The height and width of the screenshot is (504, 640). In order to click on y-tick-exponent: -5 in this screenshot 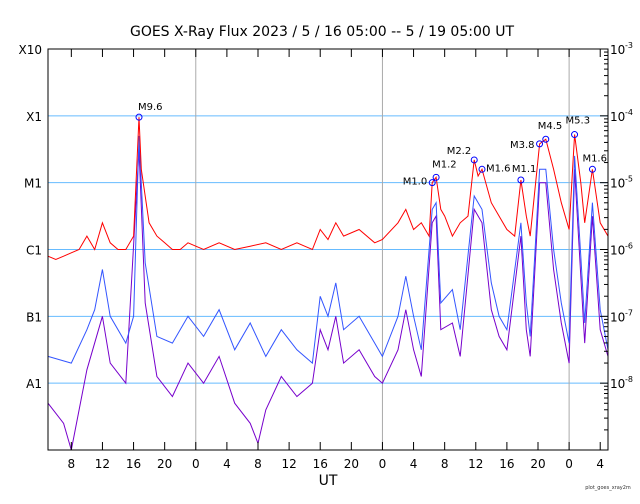, I will do `click(629, 179)`.